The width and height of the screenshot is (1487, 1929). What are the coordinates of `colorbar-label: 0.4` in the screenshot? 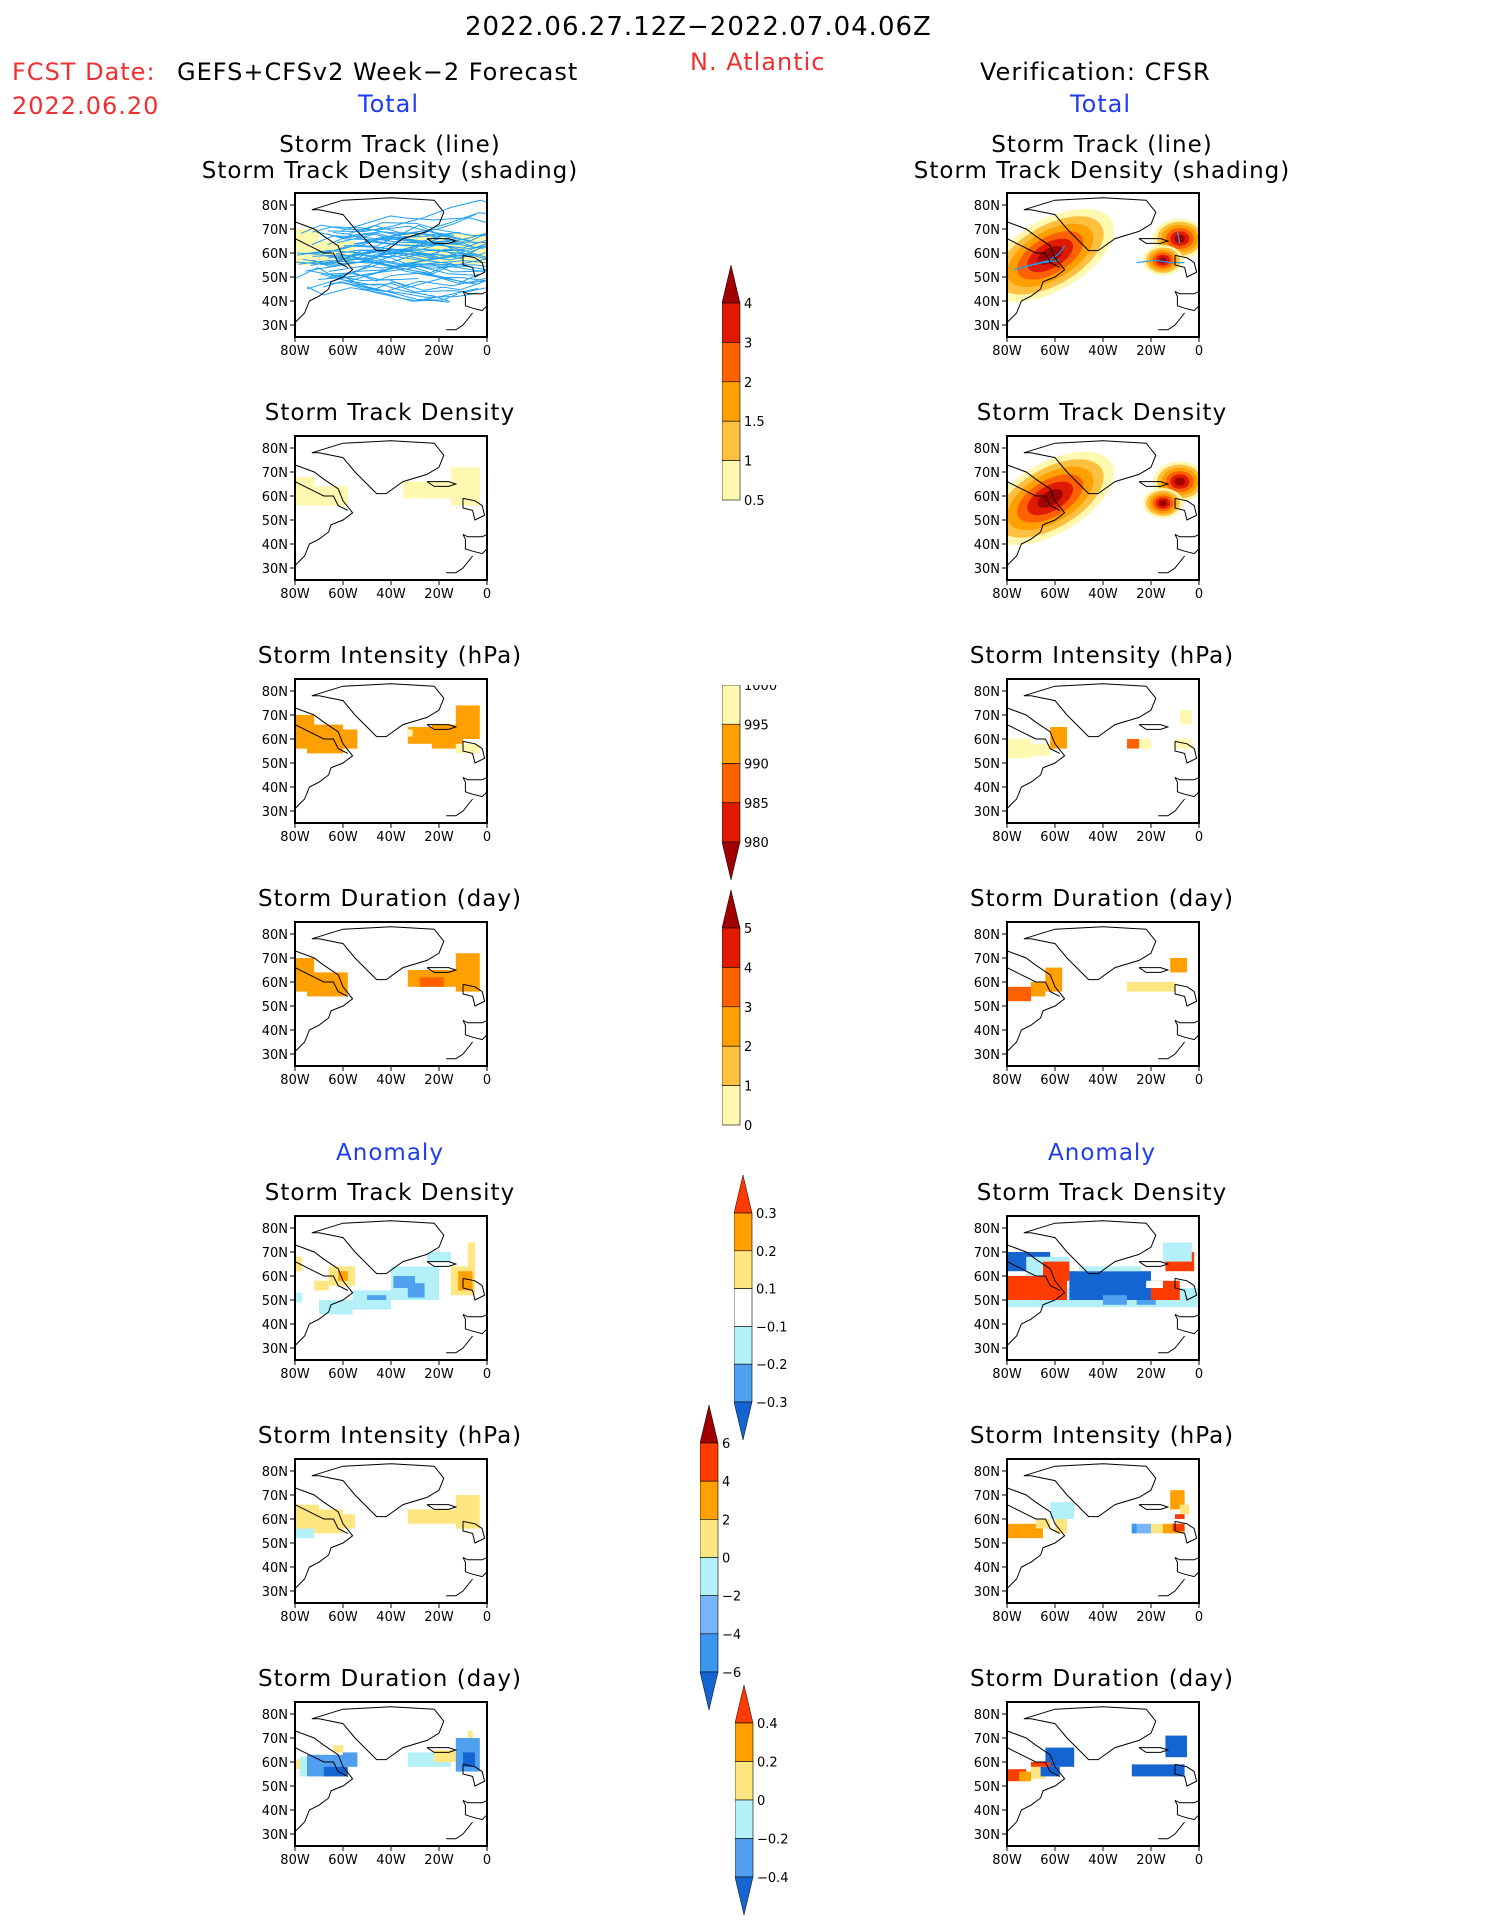 It's located at (767, 1724).